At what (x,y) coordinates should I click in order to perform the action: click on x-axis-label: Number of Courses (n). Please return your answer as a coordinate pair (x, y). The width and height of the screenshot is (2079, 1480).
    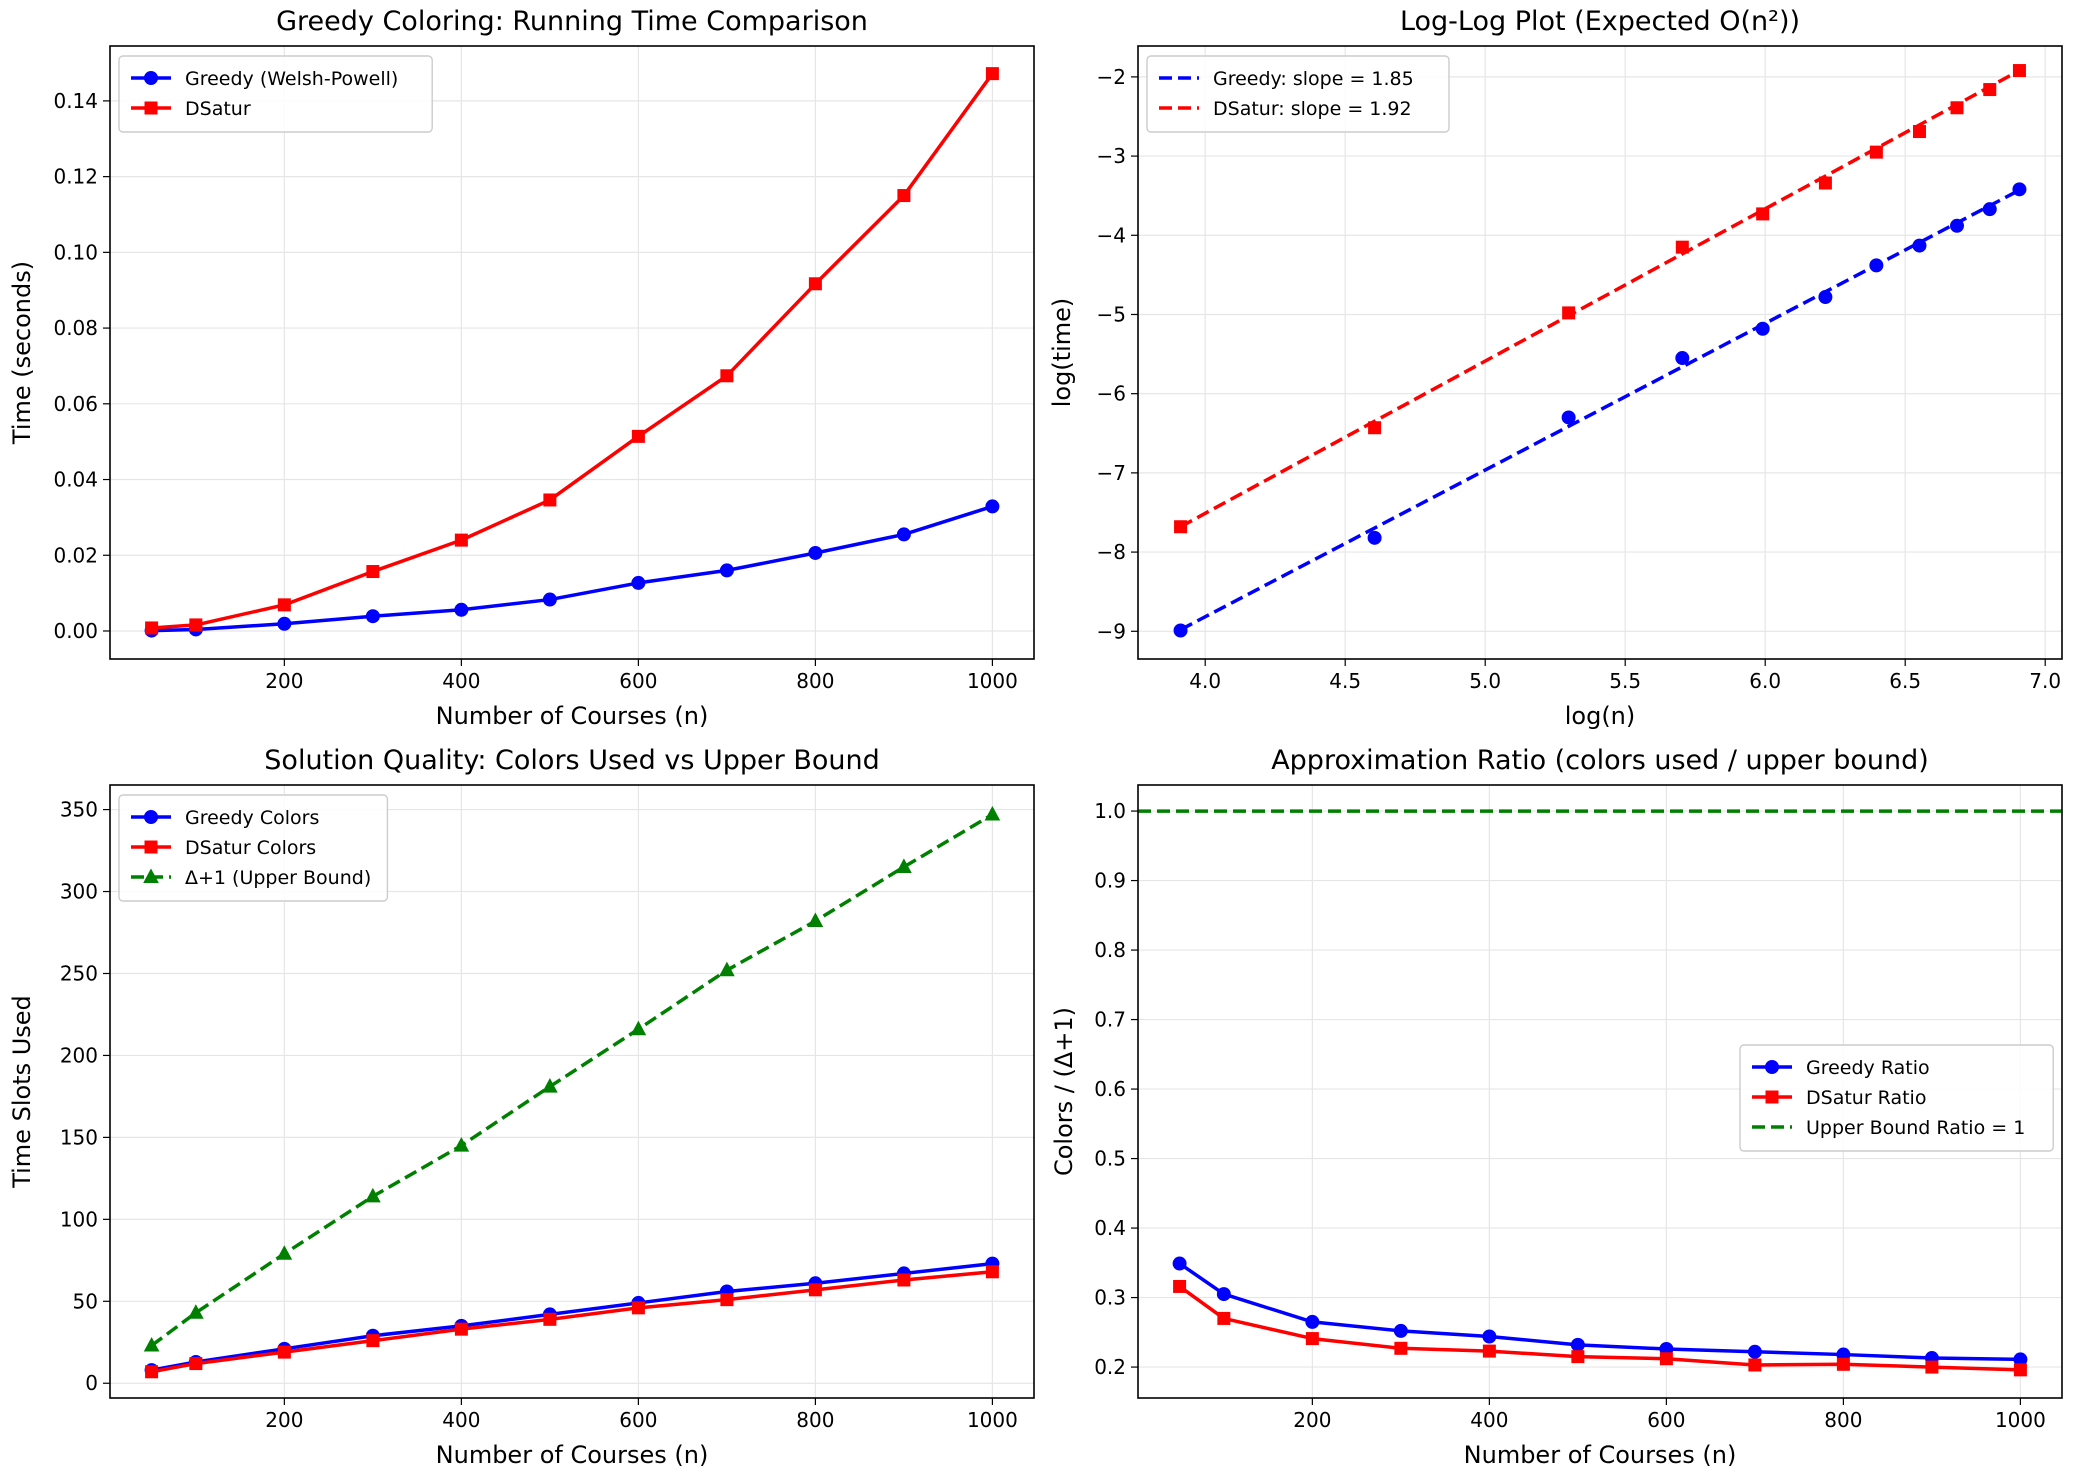
    Looking at the image, I should click on (1600, 1455).